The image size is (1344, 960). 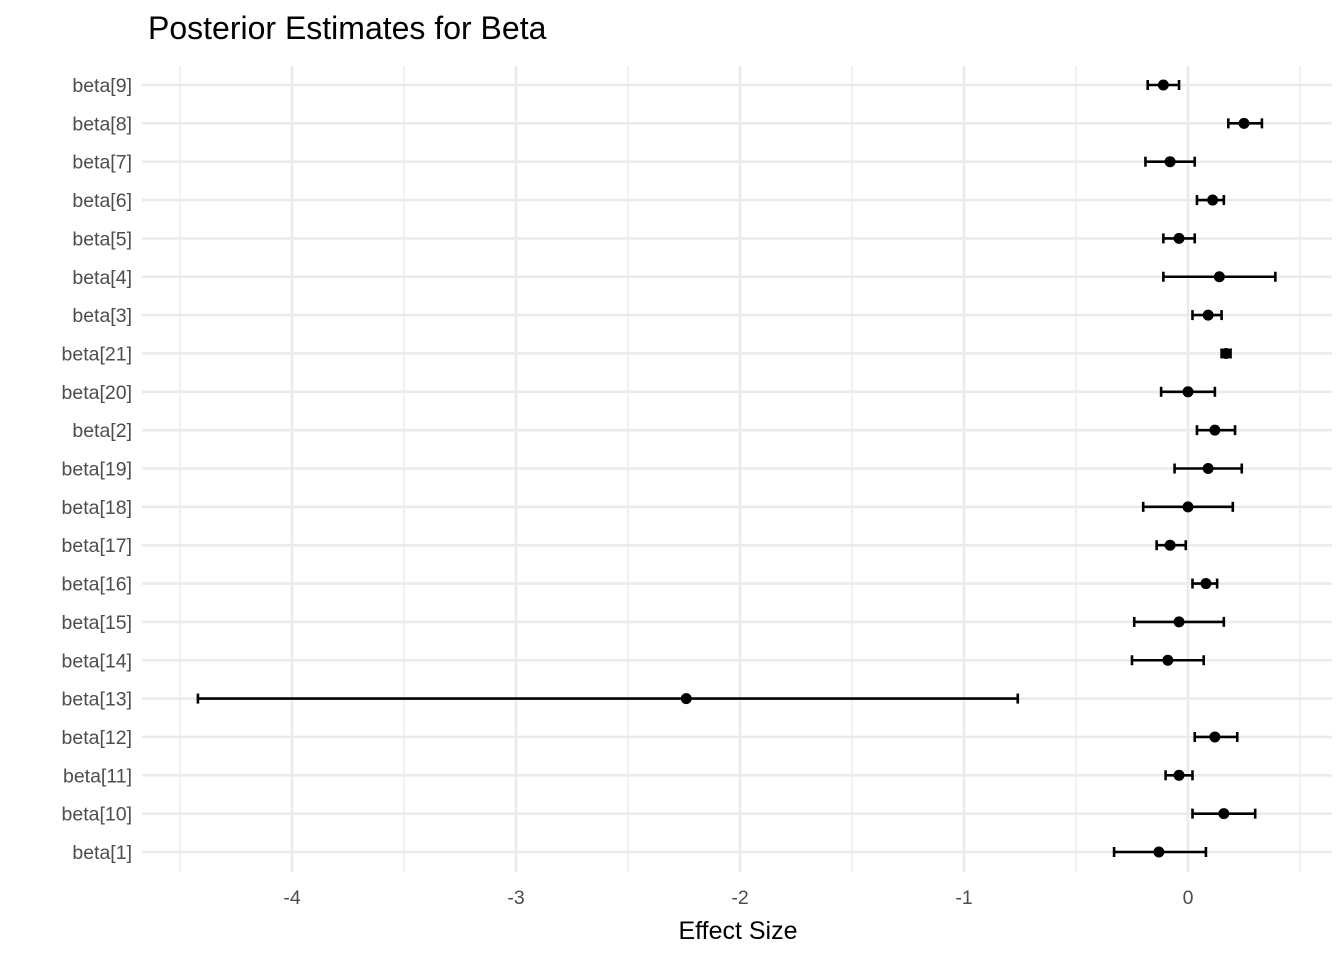 What do you see at coordinates (102, 86) in the screenshot?
I see `y-tick-label: beta[9]` at bounding box center [102, 86].